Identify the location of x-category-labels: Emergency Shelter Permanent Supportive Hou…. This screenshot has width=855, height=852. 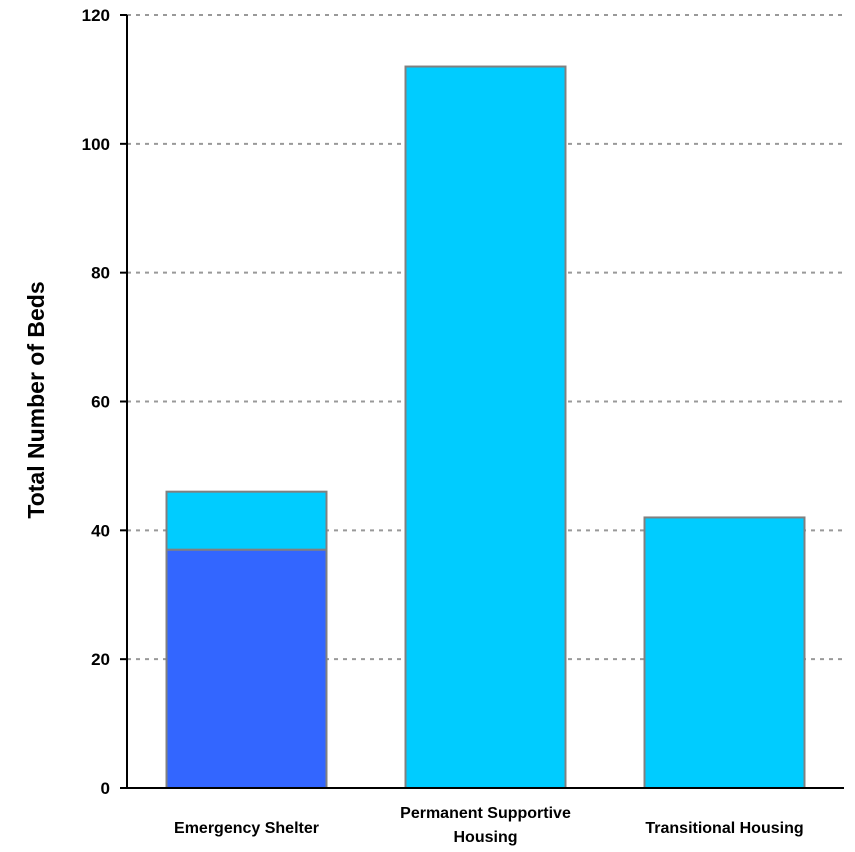
(489, 825).